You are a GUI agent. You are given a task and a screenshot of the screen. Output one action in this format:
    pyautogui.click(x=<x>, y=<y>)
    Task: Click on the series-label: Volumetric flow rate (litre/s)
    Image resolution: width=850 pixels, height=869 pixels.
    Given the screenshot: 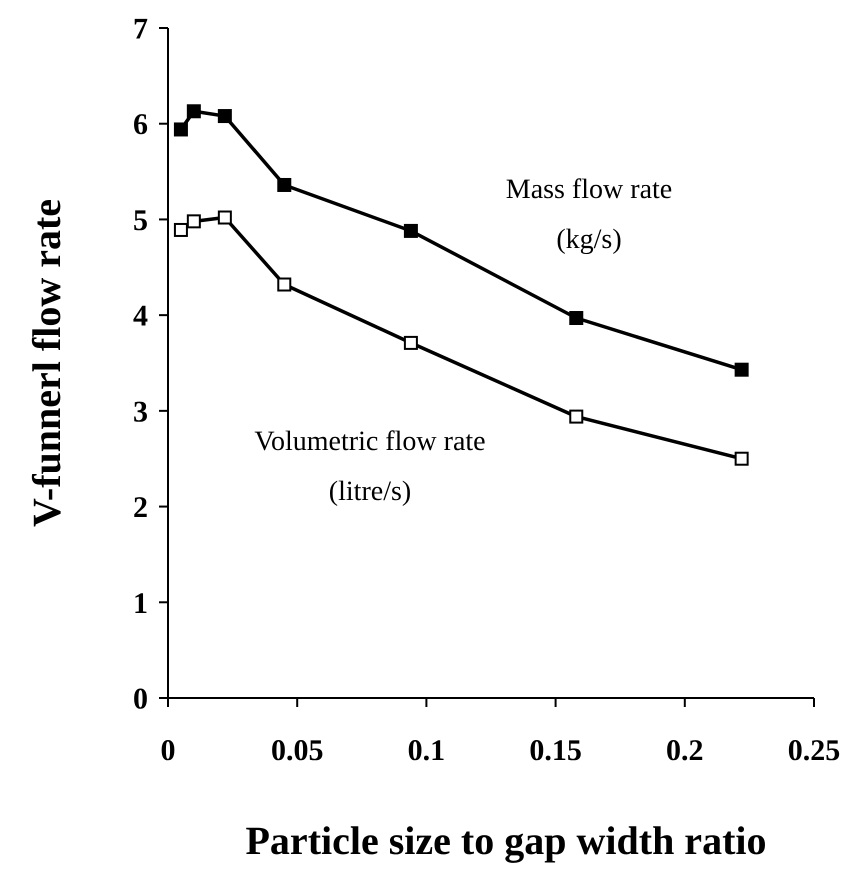 What is the action you would take?
    pyautogui.click(x=370, y=466)
    